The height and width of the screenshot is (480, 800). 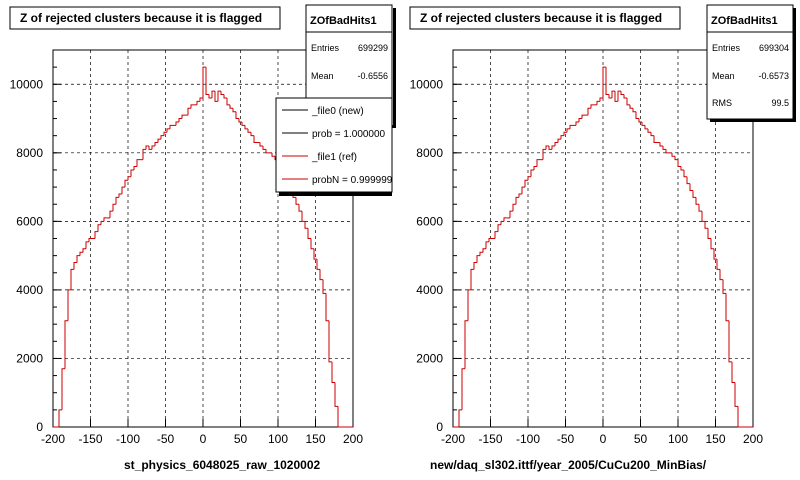 I want to click on legend-entry: probN = 0.999999, so click(x=337, y=180).